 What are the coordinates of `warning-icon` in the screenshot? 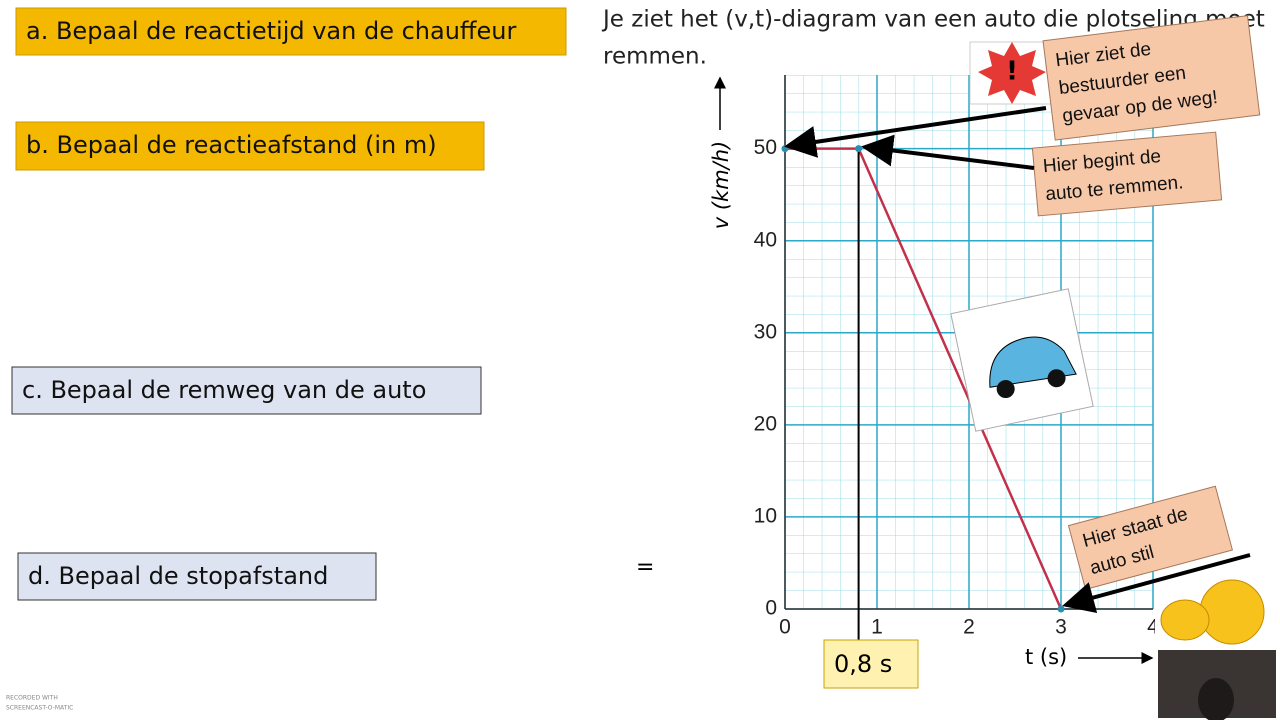 It's located at (1012, 73).